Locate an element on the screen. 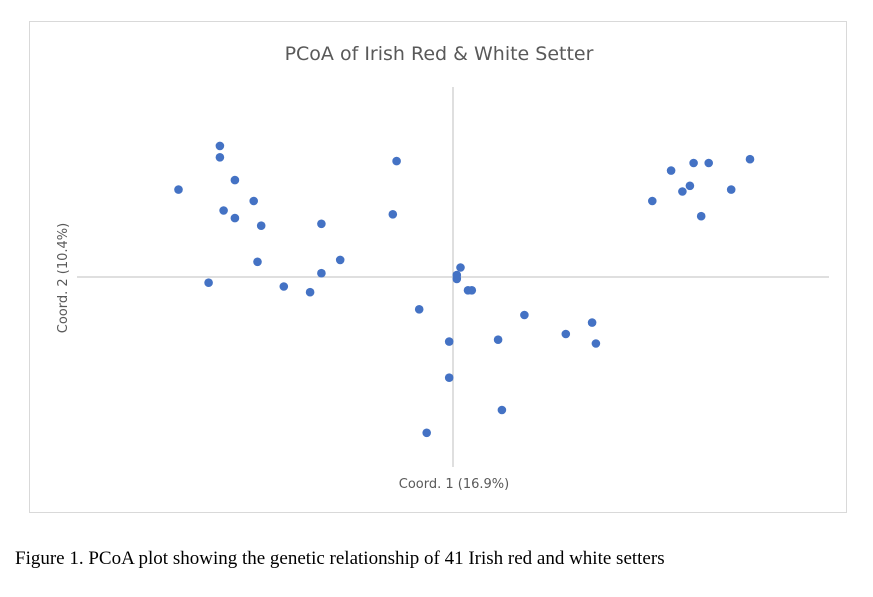 The height and width of the screenshot is (597, 873). chart-title: PCoA of Irish Red & White Setter is located at coordinates (439, 54).